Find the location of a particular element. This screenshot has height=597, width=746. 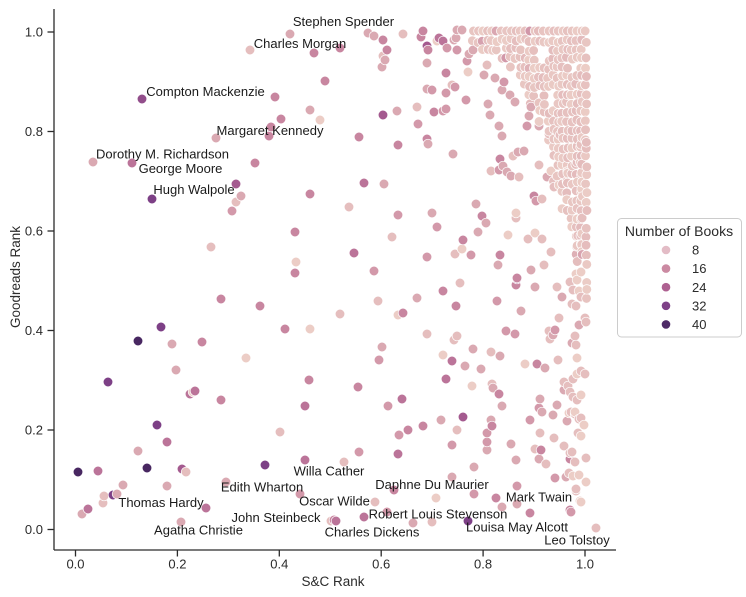

svg-text: 24 is located at coordinates (699, 287).